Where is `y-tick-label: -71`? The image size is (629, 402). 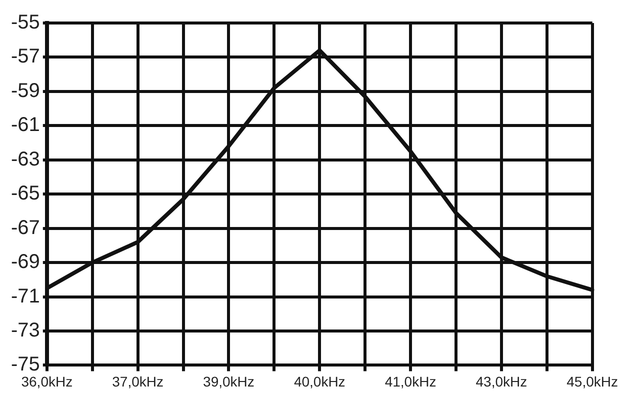
y-tick-label: -71 is located at coordinates (25, 296).